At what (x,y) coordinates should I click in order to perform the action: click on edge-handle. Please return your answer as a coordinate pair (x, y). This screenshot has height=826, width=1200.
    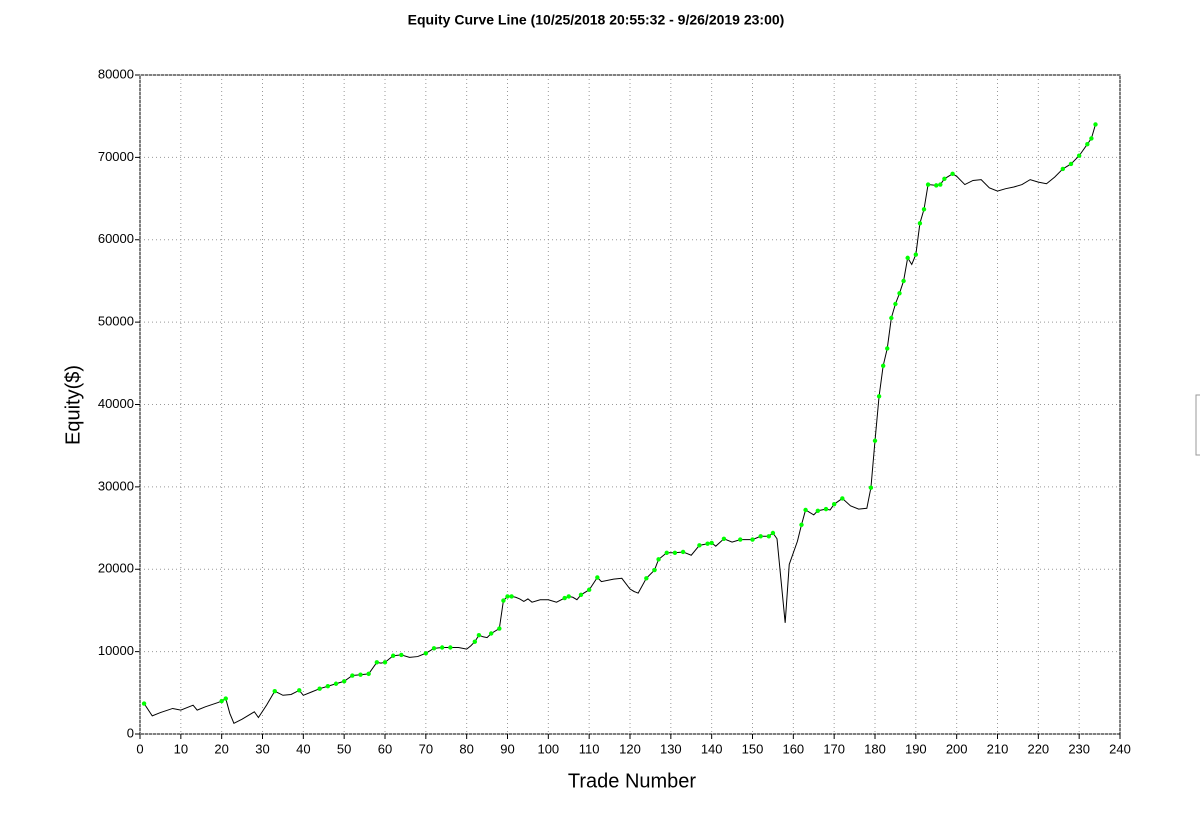
    Looking at the image, I should click on (1197, 425).